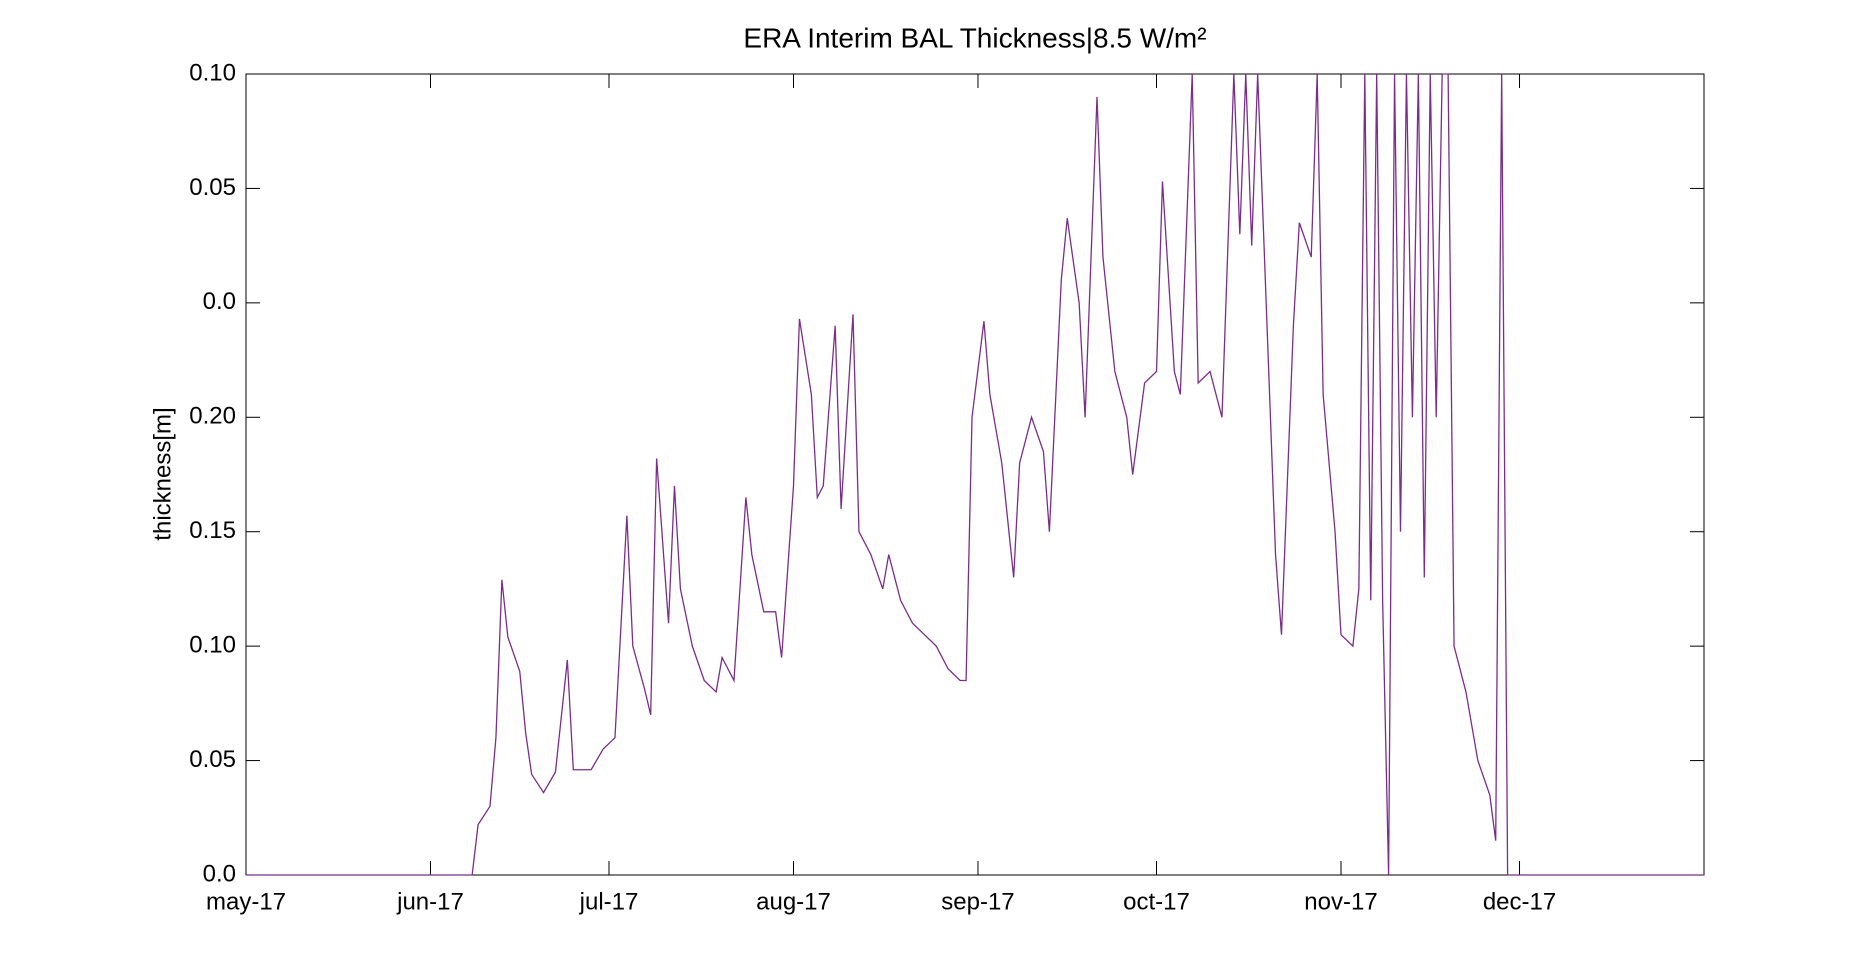 This screenshot has width=1857, height=970. Describe the element at coordinates (246, 901) in the screenshot. I see `x-tick-label: may-17` at that location.